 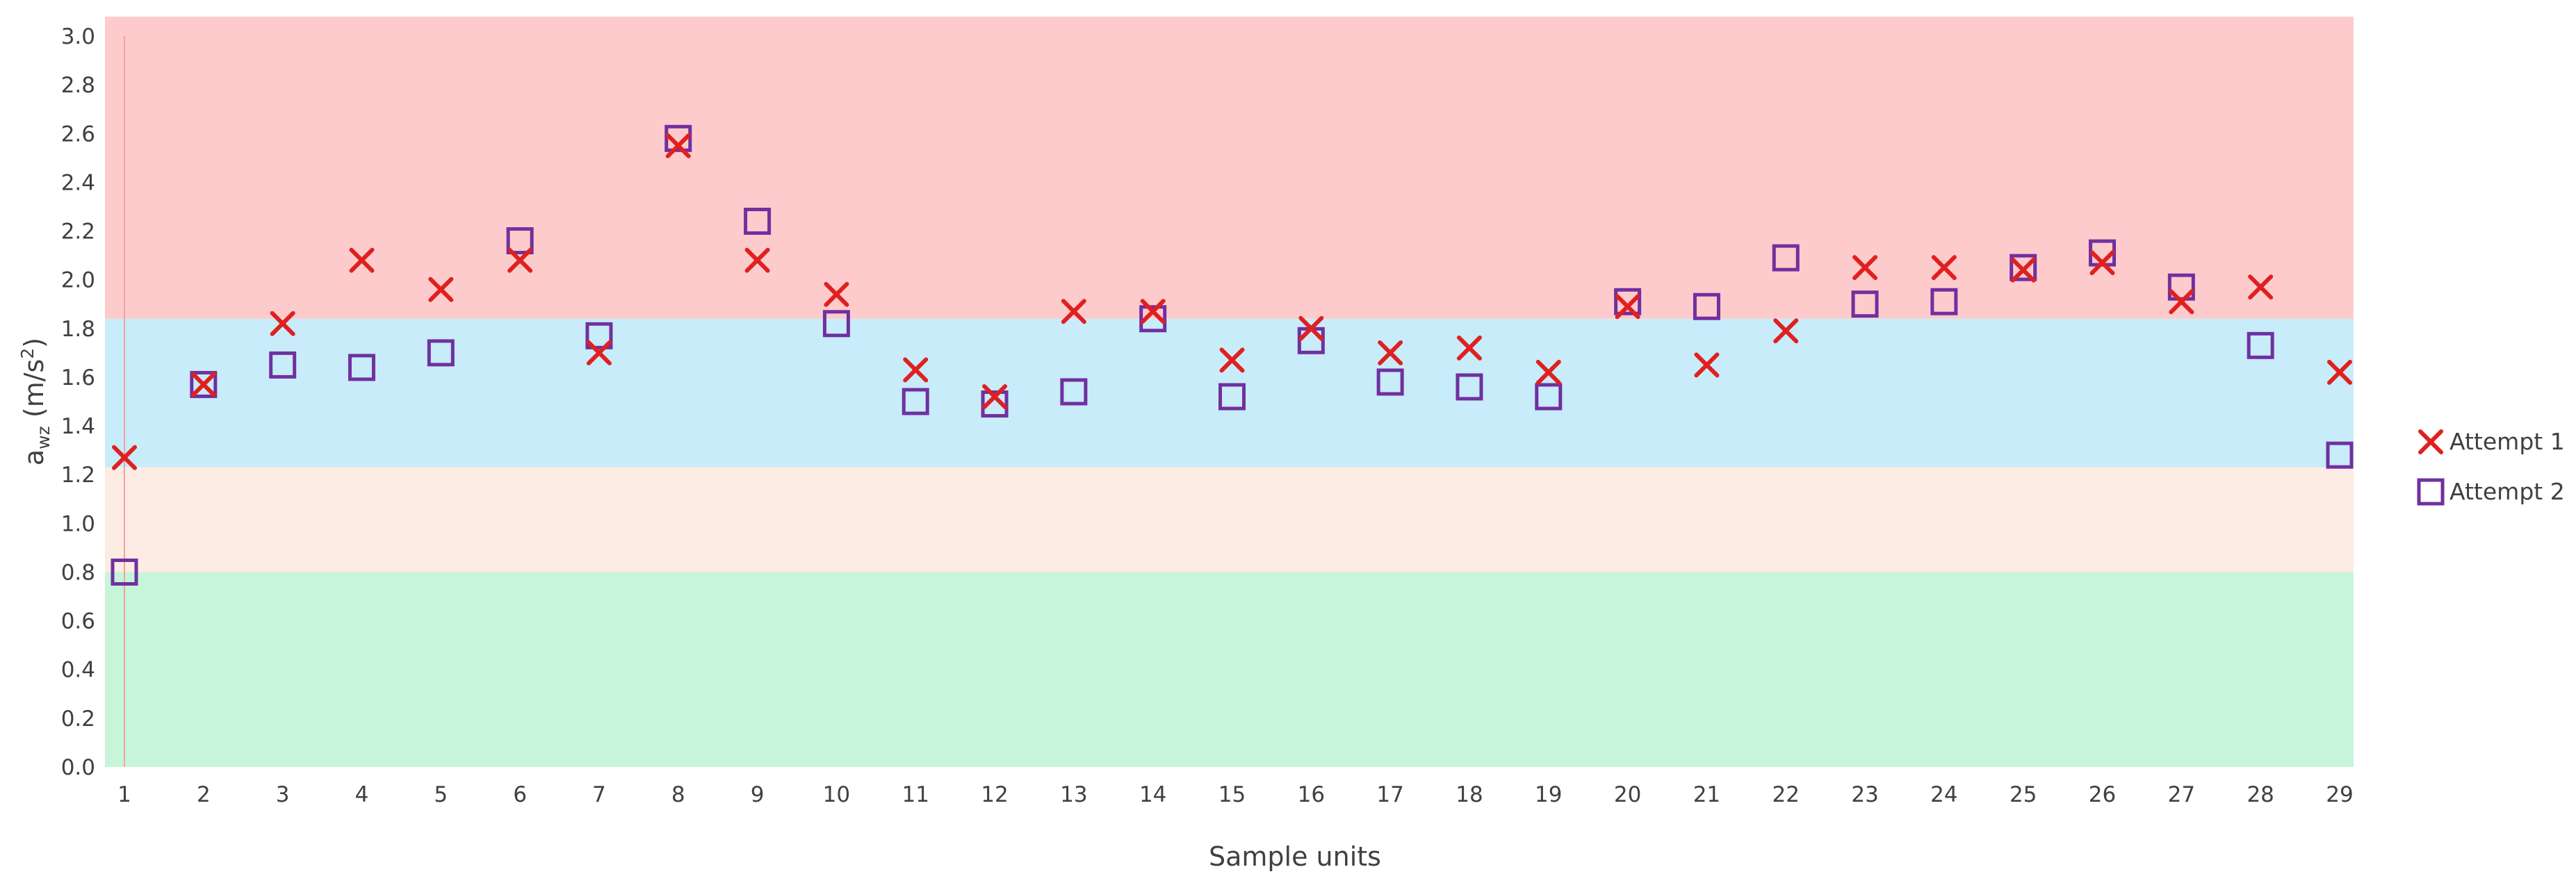 What do you see at coordinates (78, 719) in the screenshot?
I see `y-tick-label: 0.2` at bounding box center [78, 719].